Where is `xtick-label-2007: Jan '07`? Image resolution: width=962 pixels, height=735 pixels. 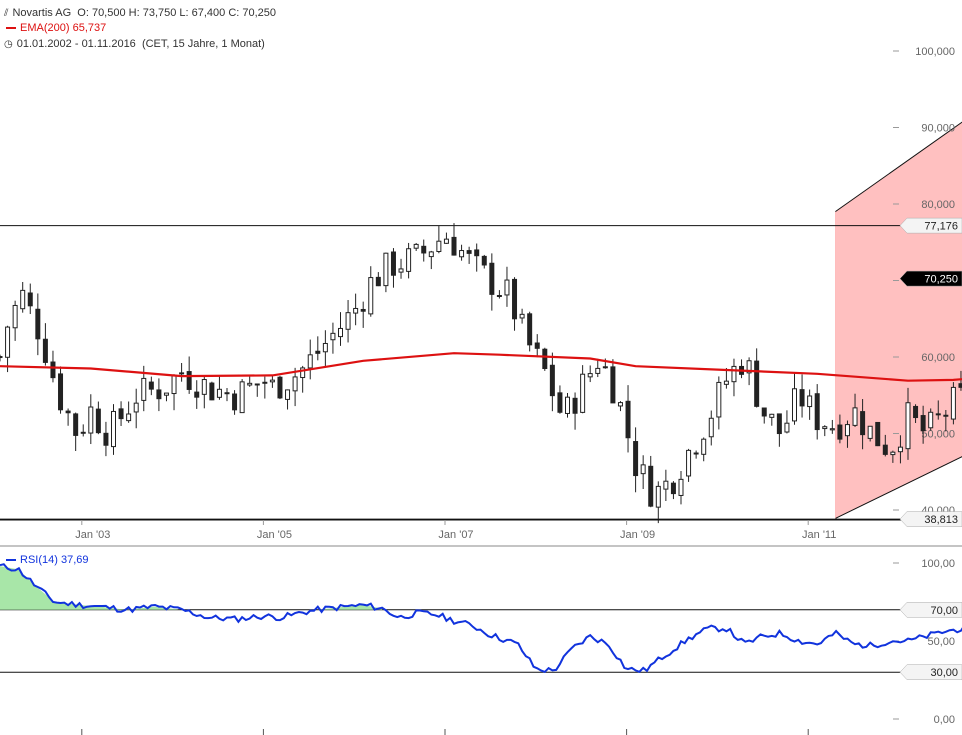 xtick-label-2007: Jan '07 is located at coordinates (455, 535).